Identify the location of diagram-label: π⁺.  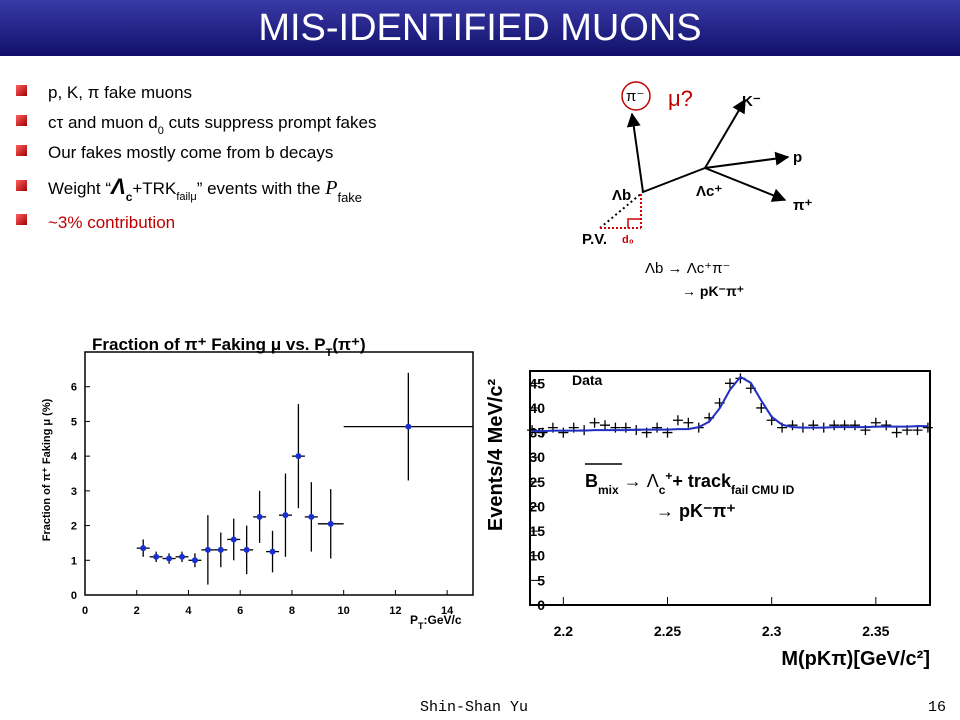
(802, 205).